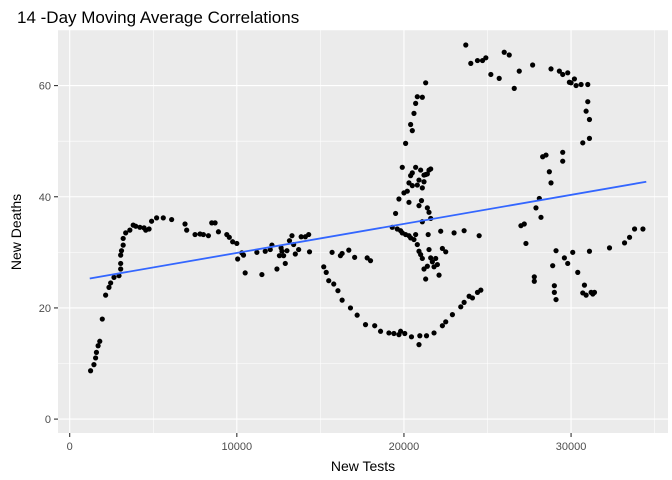 The width and height of the screenshot is (672, 480). What do you see at coordinates (237, 447) in the screenshot?
I see `x-tick-label: 10000` at bounding box center [237, 447].